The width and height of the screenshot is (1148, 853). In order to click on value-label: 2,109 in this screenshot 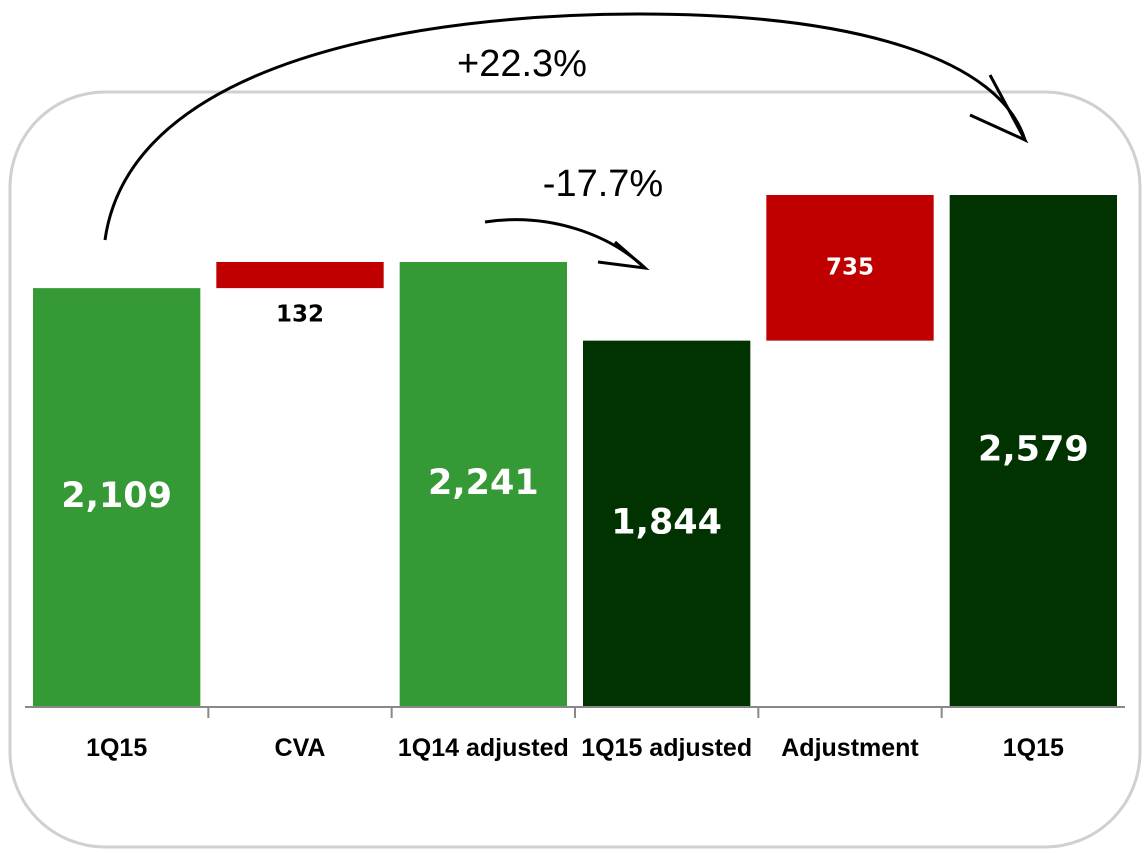, I will do `click(116, 496)`.